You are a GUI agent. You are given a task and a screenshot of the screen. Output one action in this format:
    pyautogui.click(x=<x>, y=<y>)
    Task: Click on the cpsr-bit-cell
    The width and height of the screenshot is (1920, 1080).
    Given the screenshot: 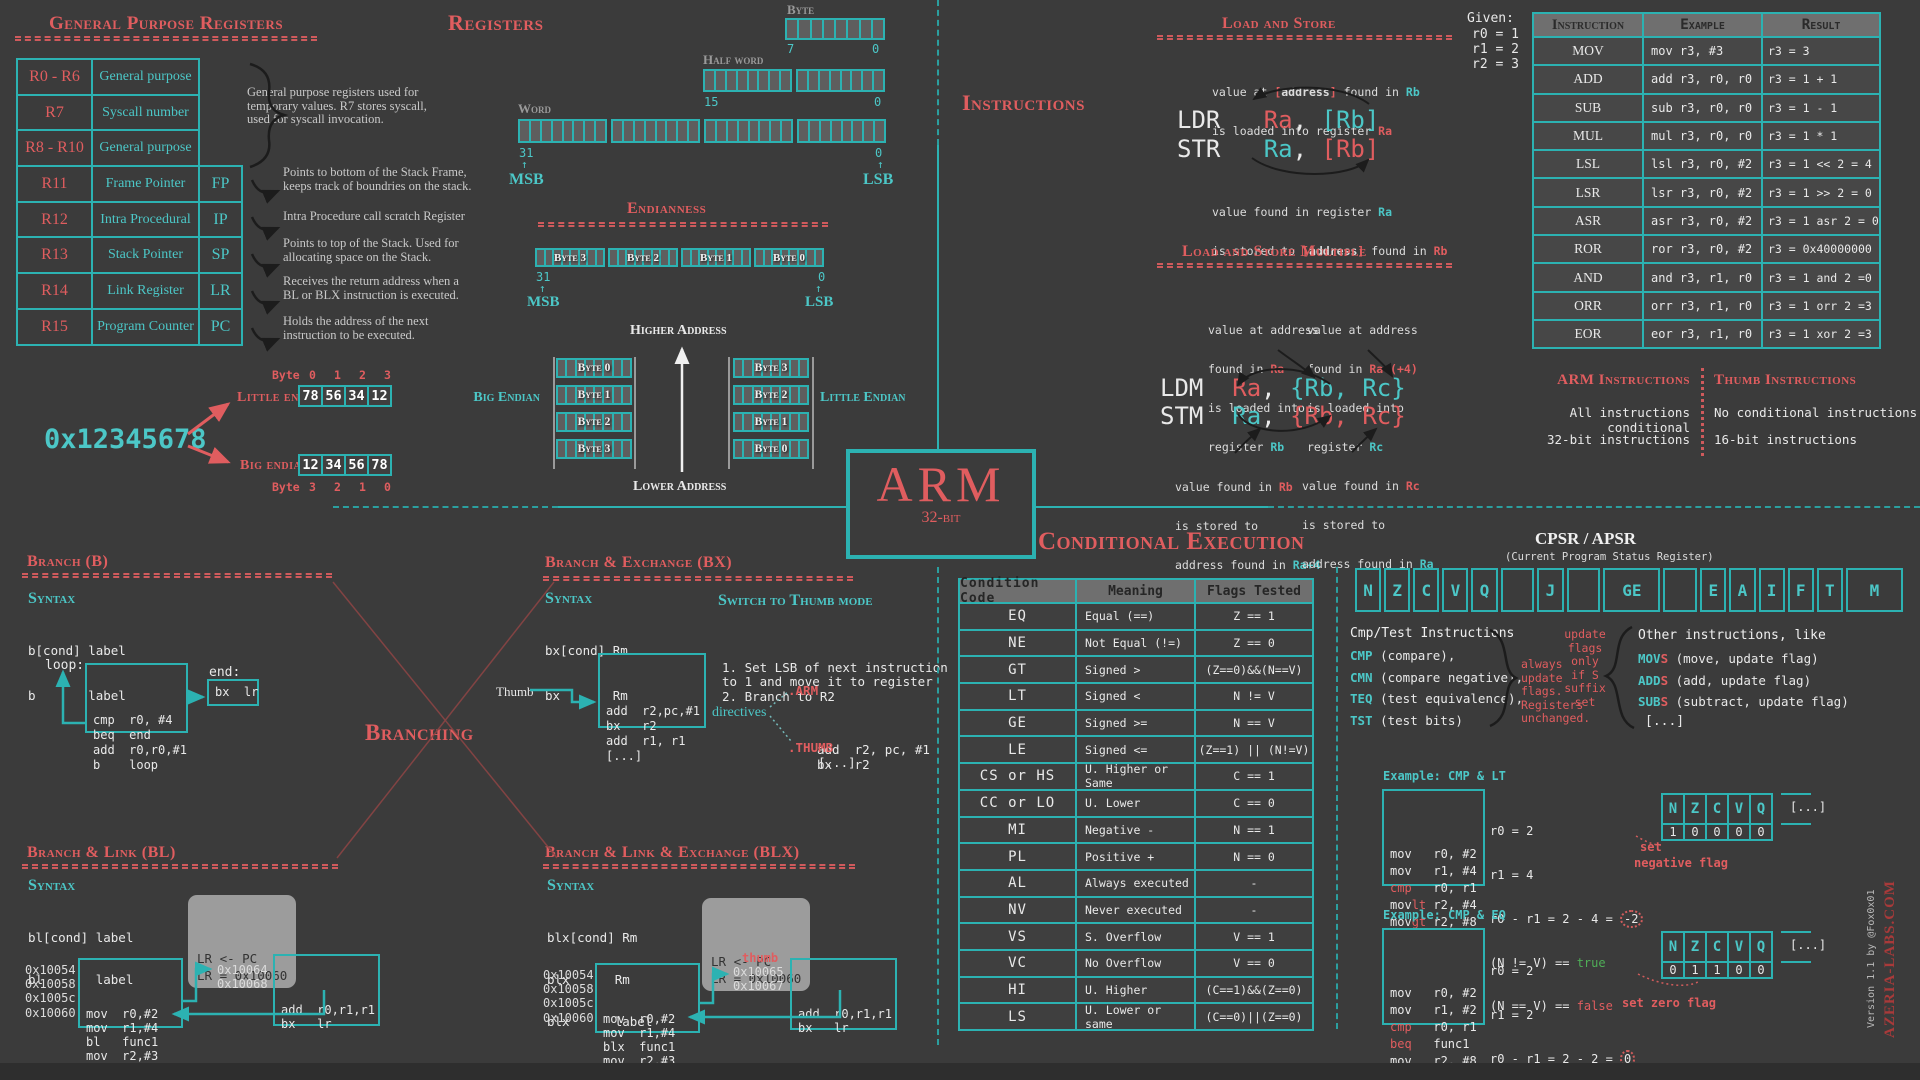 What is the action you would take?
    pyautogui.click(x=1517, y=590)
    